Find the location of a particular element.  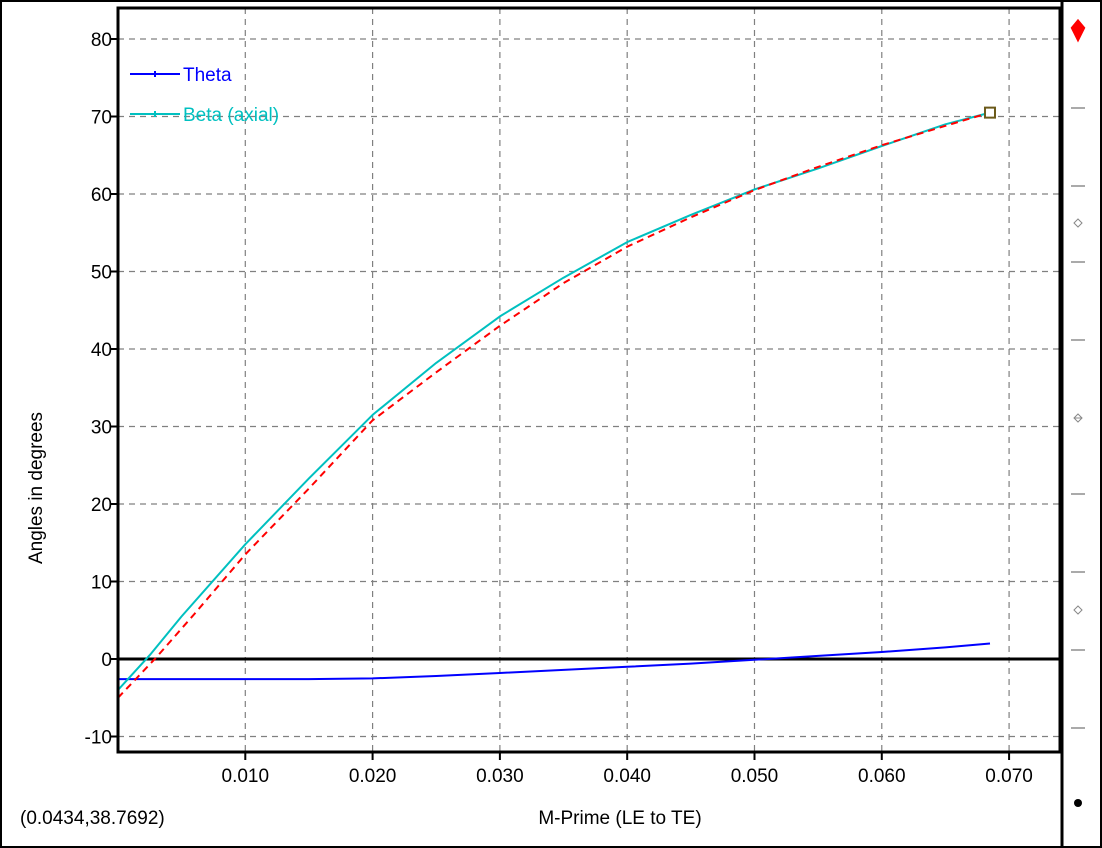

coordinate-readout: (0.0434,38.7692) is located at coordinates (92, 818).